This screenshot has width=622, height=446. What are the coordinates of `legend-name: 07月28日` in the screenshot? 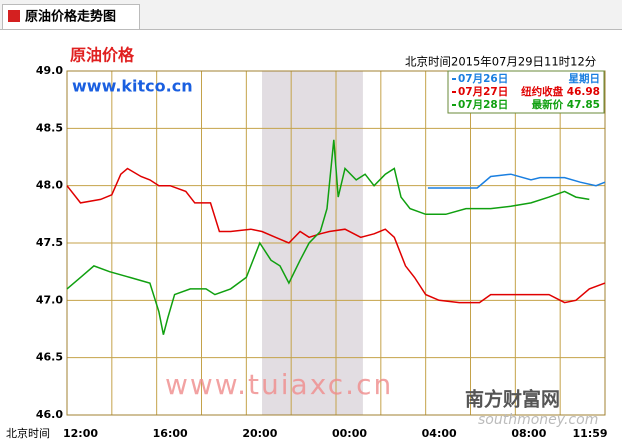 It's located at (483, 105).